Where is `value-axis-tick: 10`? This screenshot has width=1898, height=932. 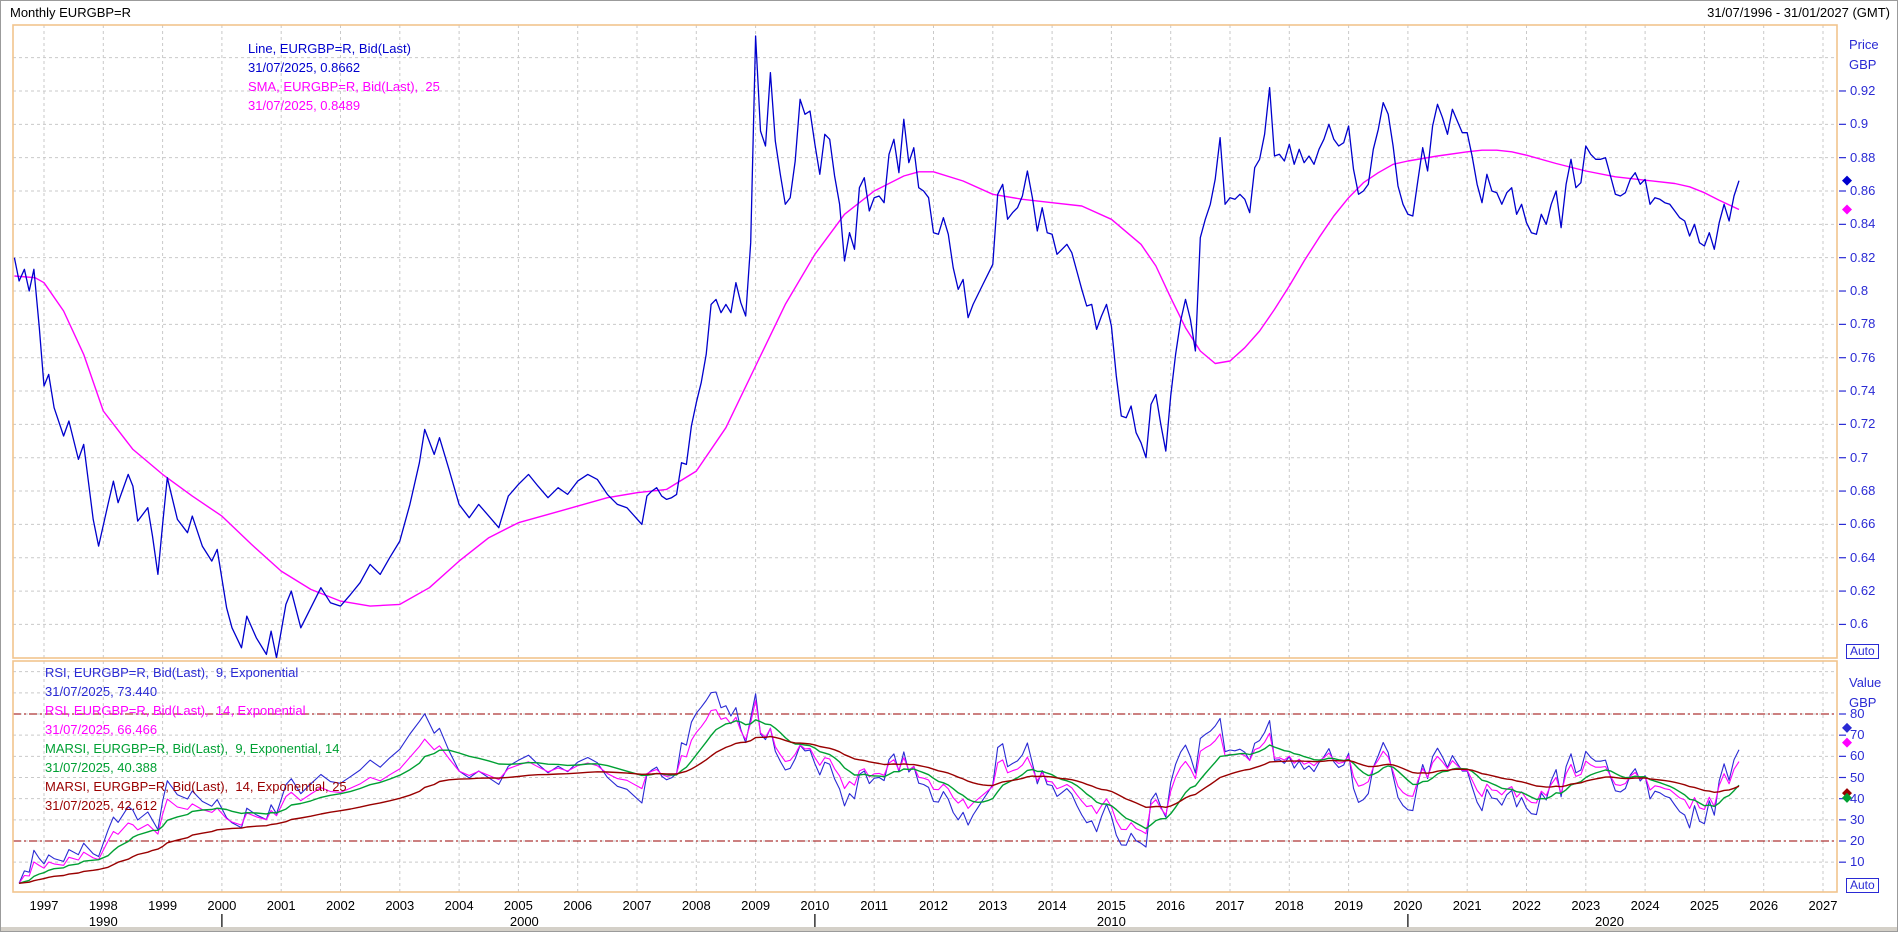
value-axis-tick: 10 is located at coordinates (1857, 862).